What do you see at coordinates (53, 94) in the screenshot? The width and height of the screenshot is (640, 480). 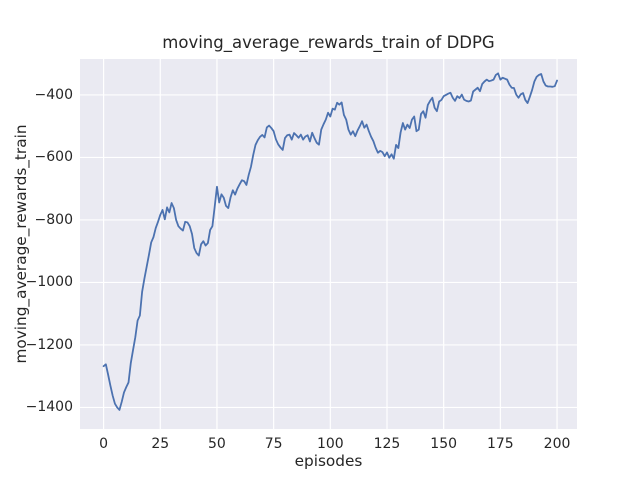 I see `y-tick-label: −400` at bounding box center [53, 94].